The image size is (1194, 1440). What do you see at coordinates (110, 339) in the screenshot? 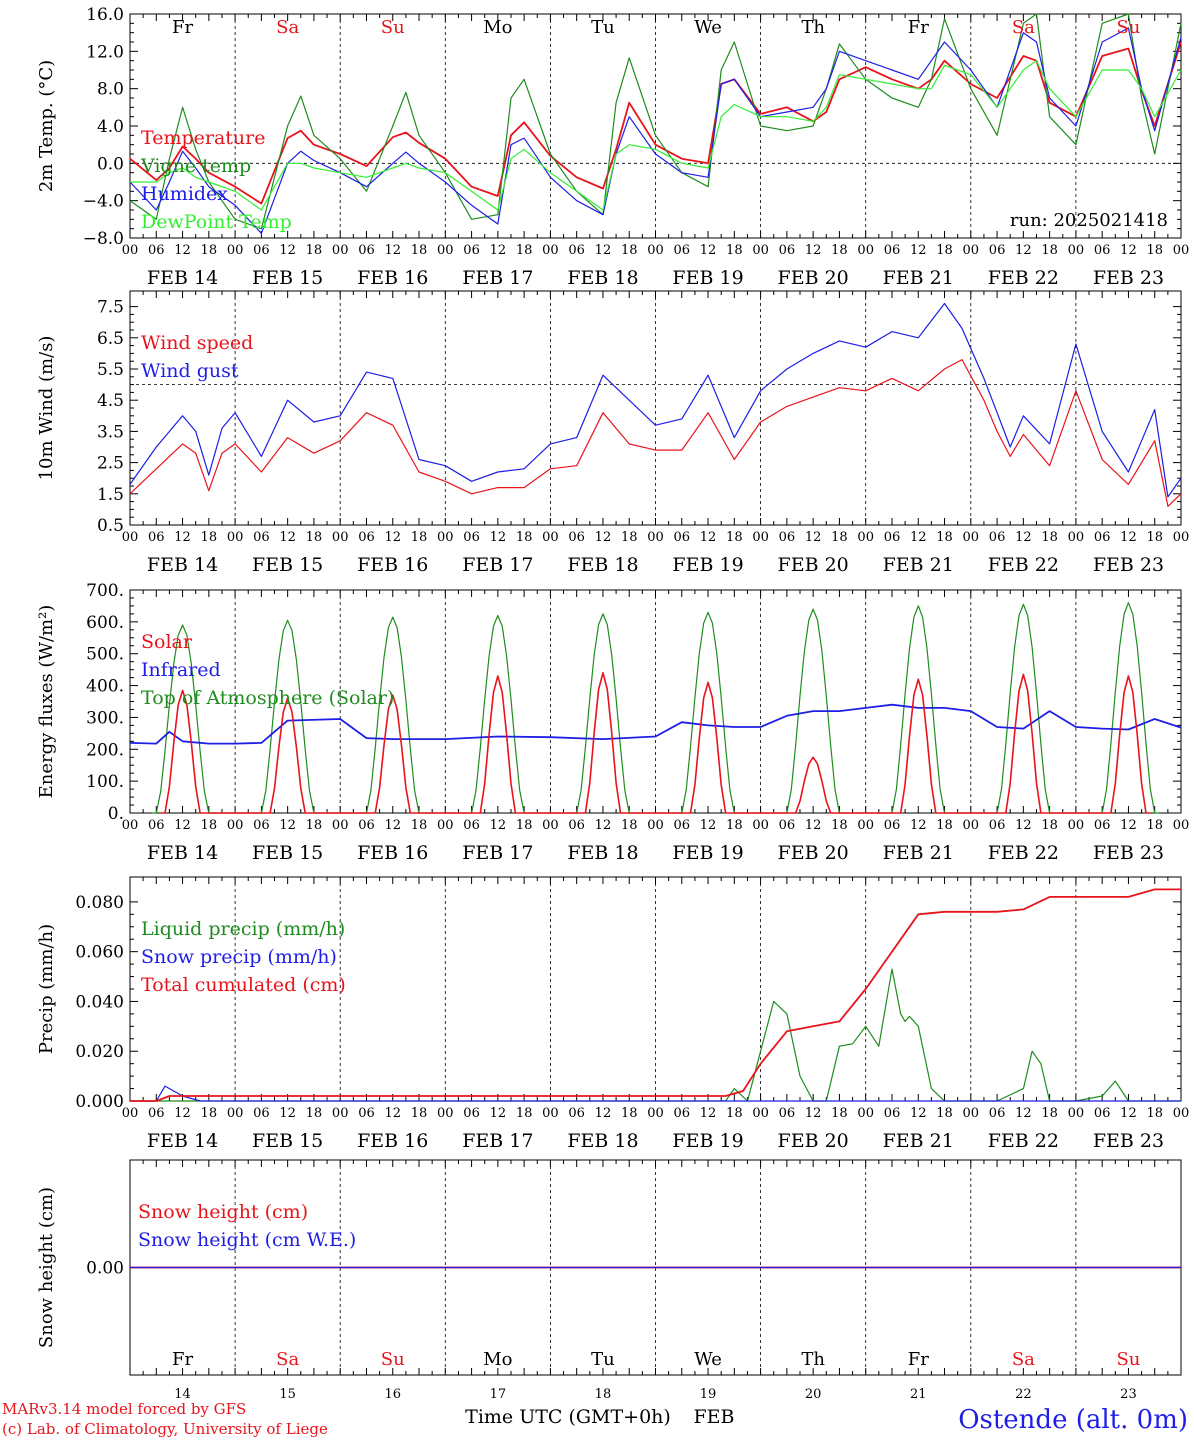
I see `y-tick-label: 6.5` at bounding box center [110, 339].